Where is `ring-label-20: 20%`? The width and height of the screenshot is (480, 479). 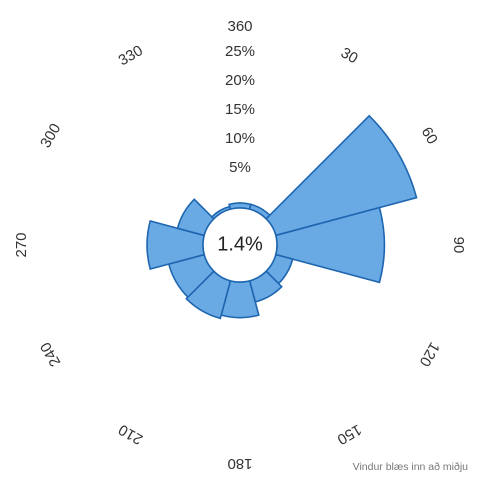
ring-label-20: 20% is located at coordinates (240, 80).